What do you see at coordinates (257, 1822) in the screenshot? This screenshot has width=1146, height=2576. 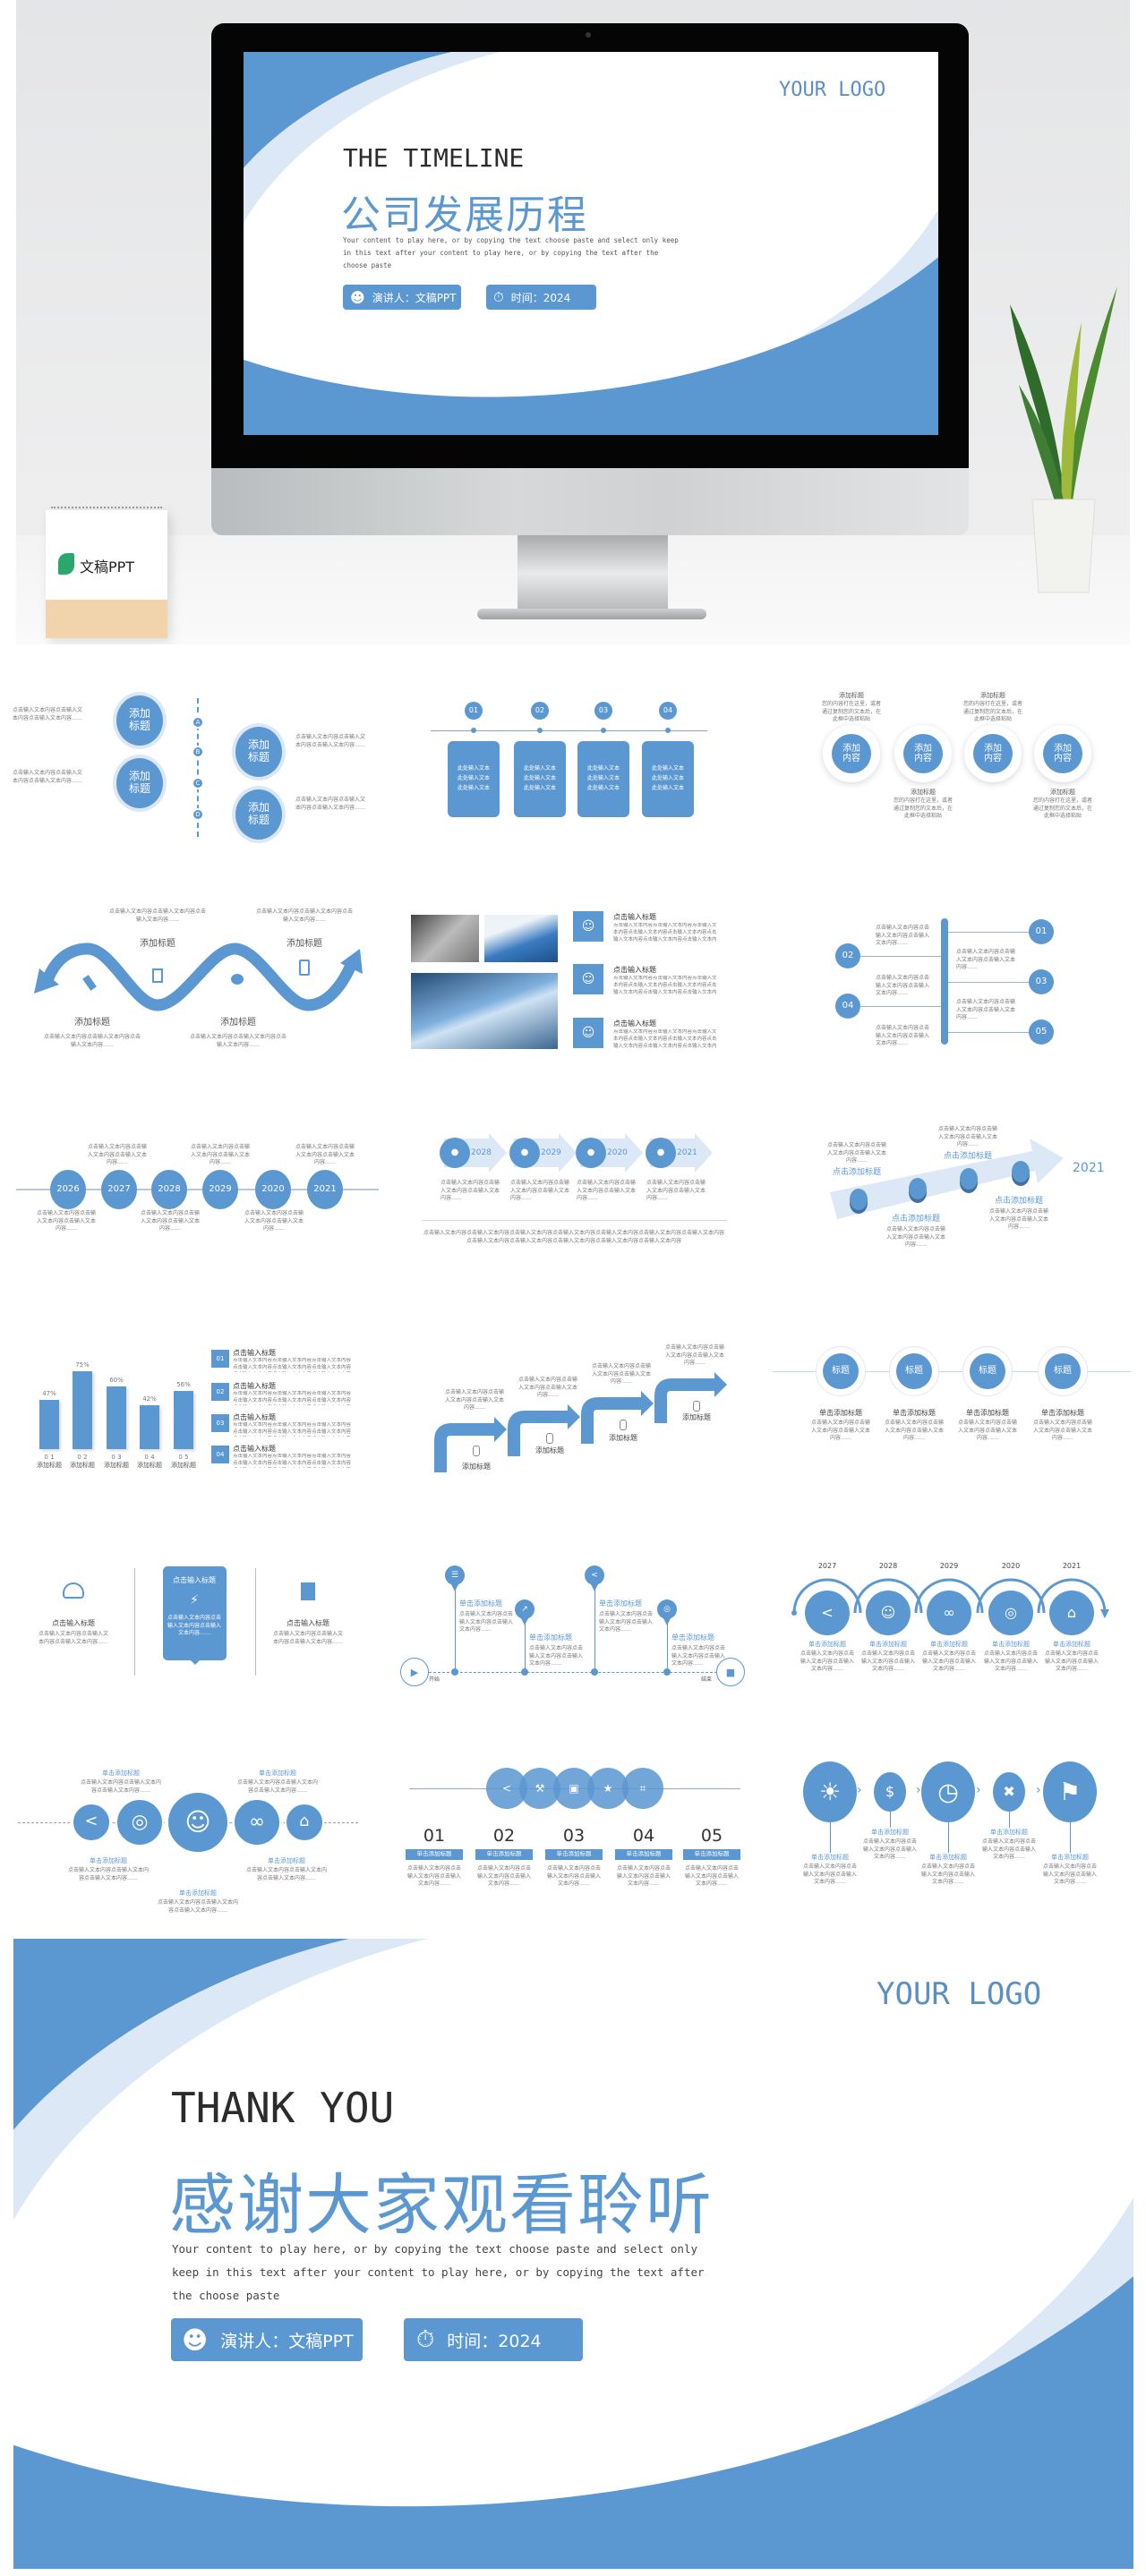 I see `icon-glyph: ∞` at bounding box center [257, 1822].